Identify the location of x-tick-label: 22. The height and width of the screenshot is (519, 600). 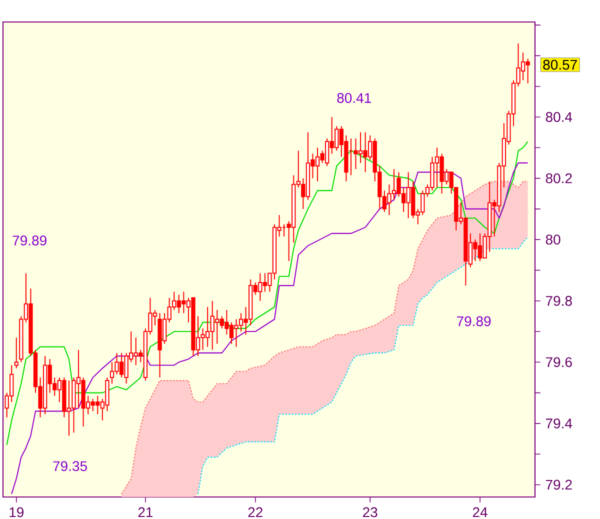
(255, 512).